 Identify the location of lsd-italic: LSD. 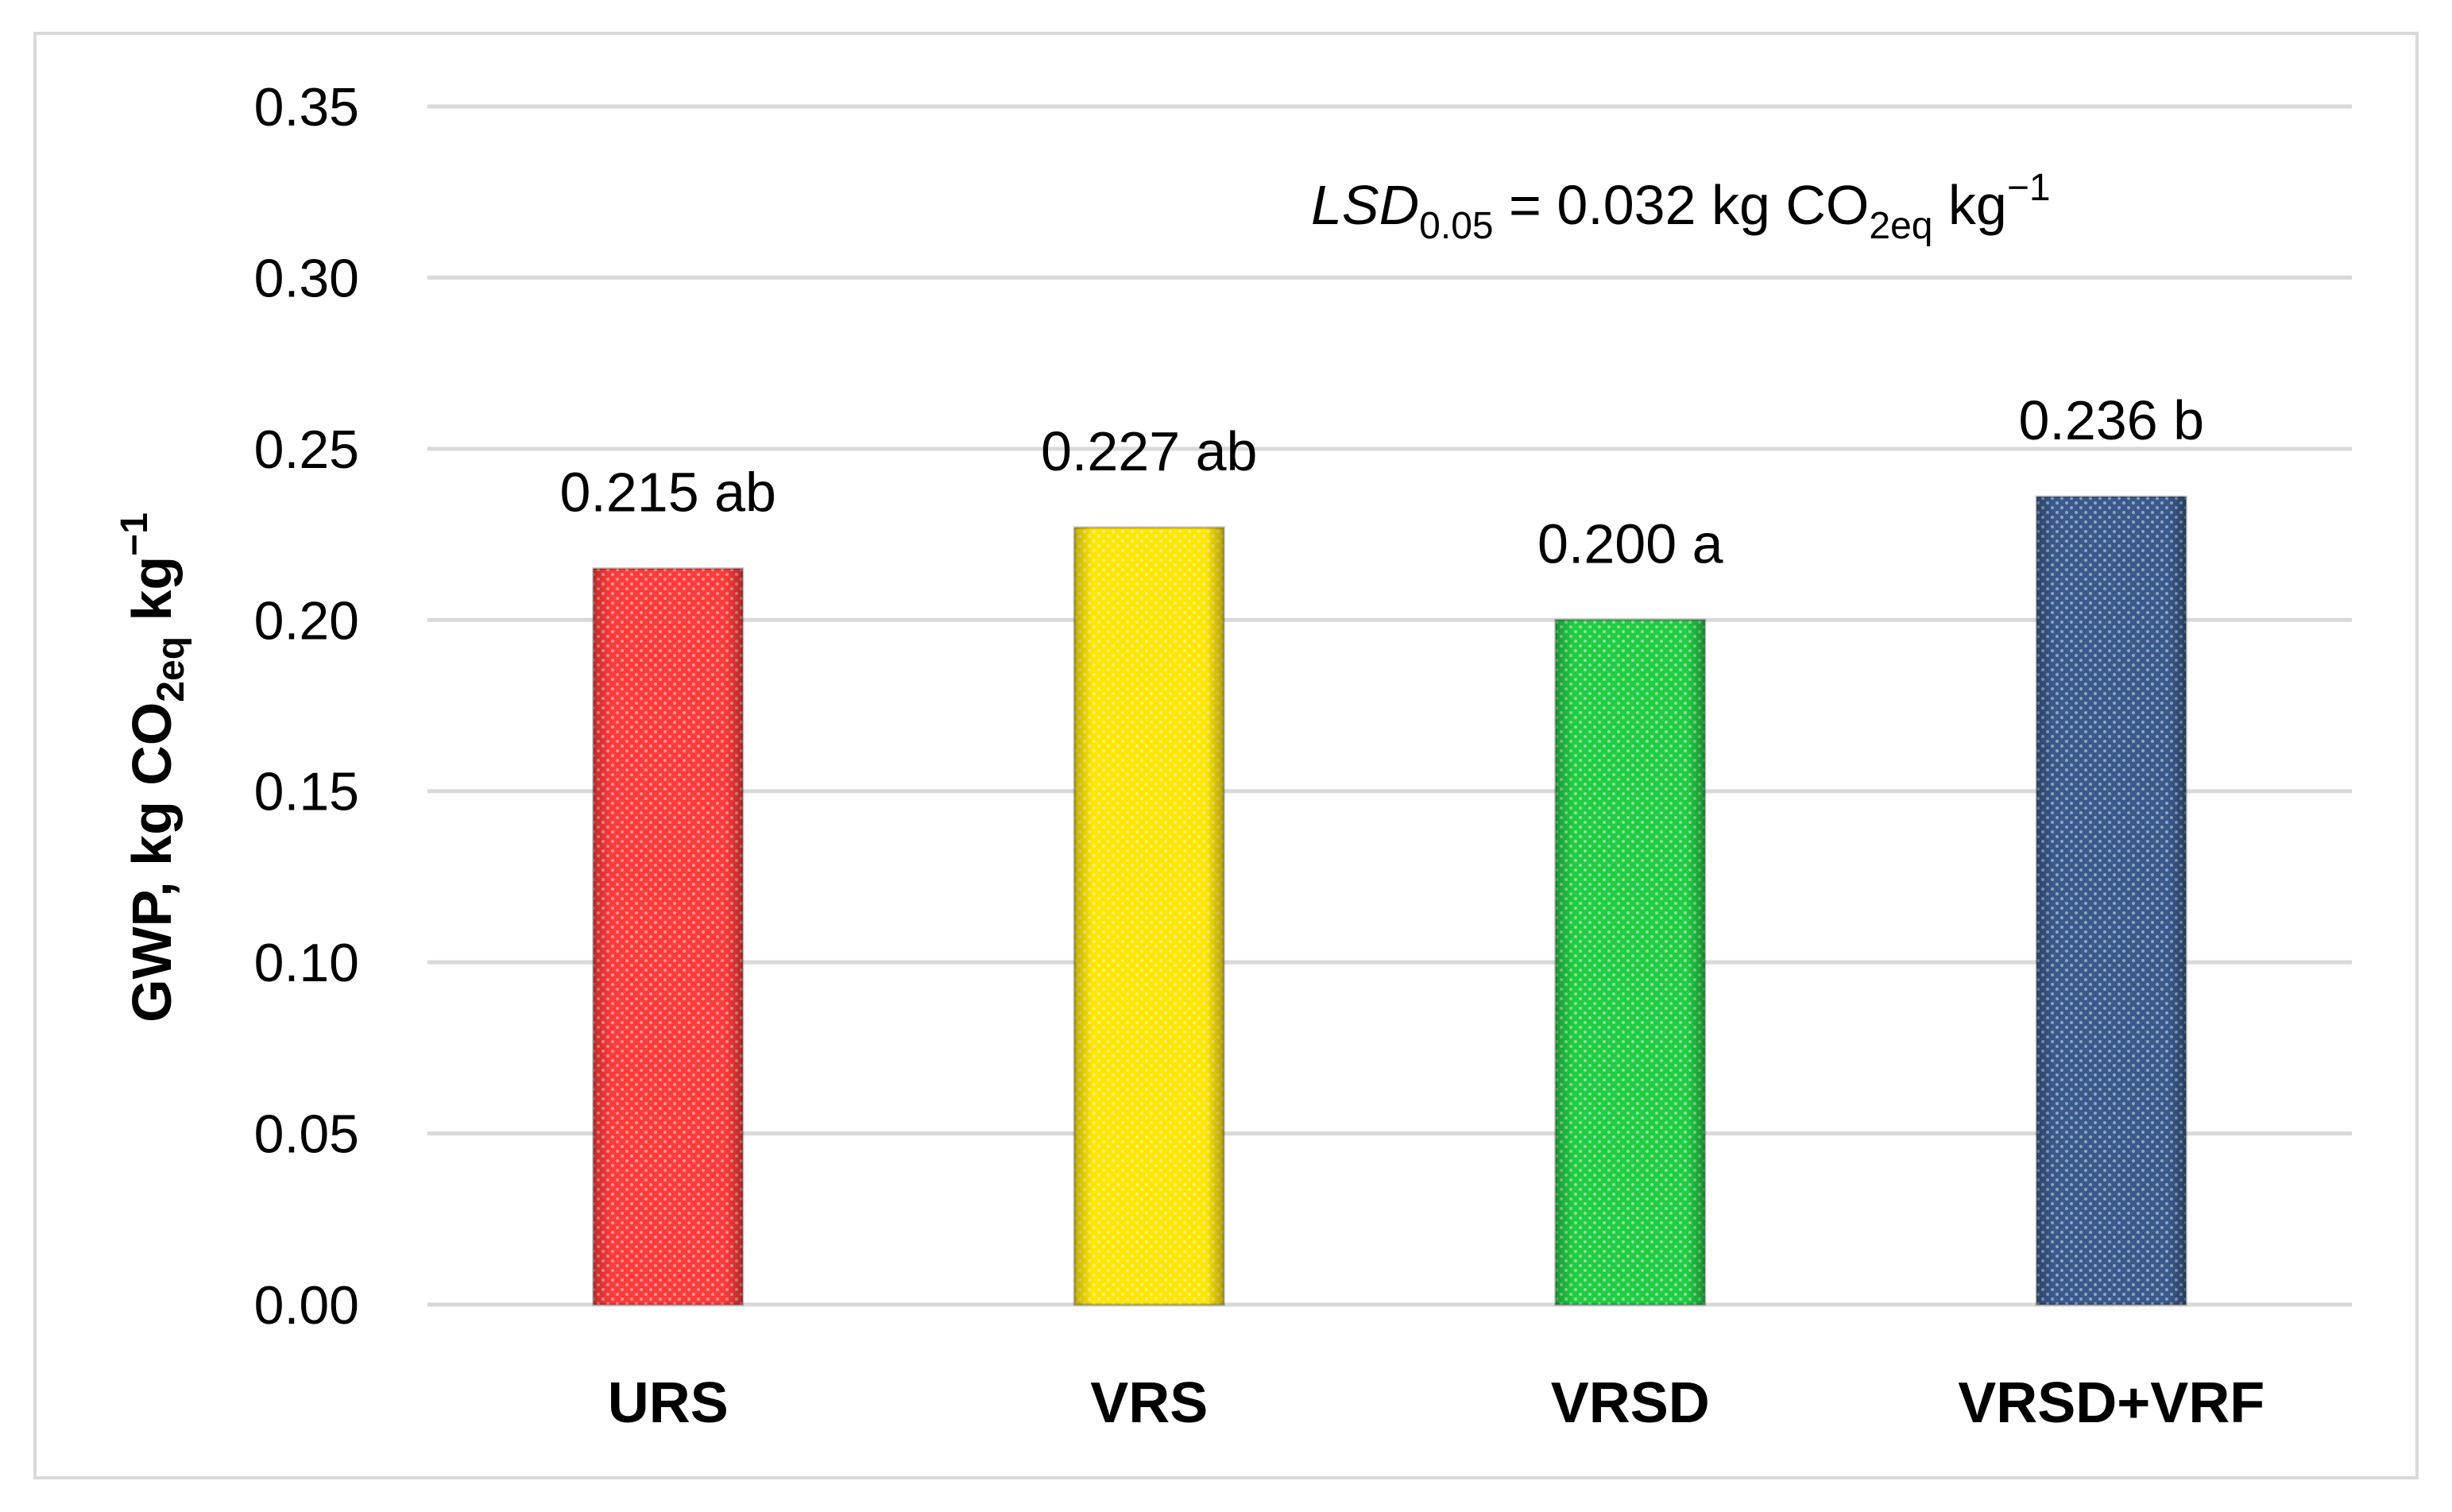
(1365, 205).